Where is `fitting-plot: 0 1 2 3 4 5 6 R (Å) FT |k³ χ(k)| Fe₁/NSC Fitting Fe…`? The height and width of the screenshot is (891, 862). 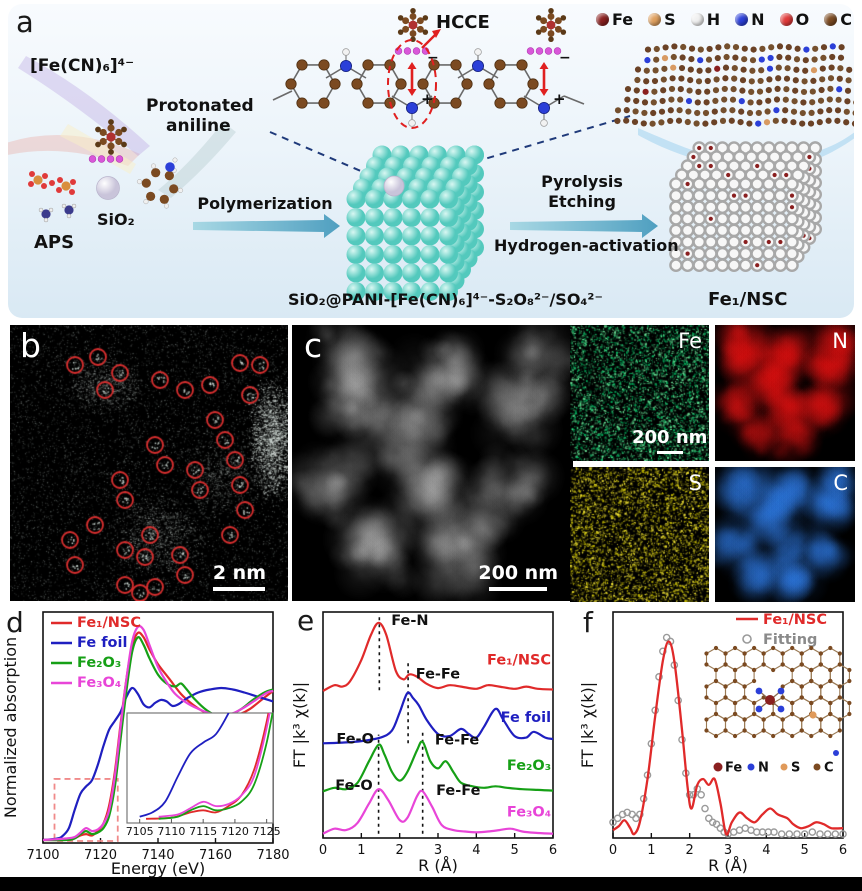
fitting-plot: 0 1 2 3 4 5 6 R (Å) FT |k³ χ(k)| Fe₁/NSC Fitting Fe… is located at coordinates (715, 743).